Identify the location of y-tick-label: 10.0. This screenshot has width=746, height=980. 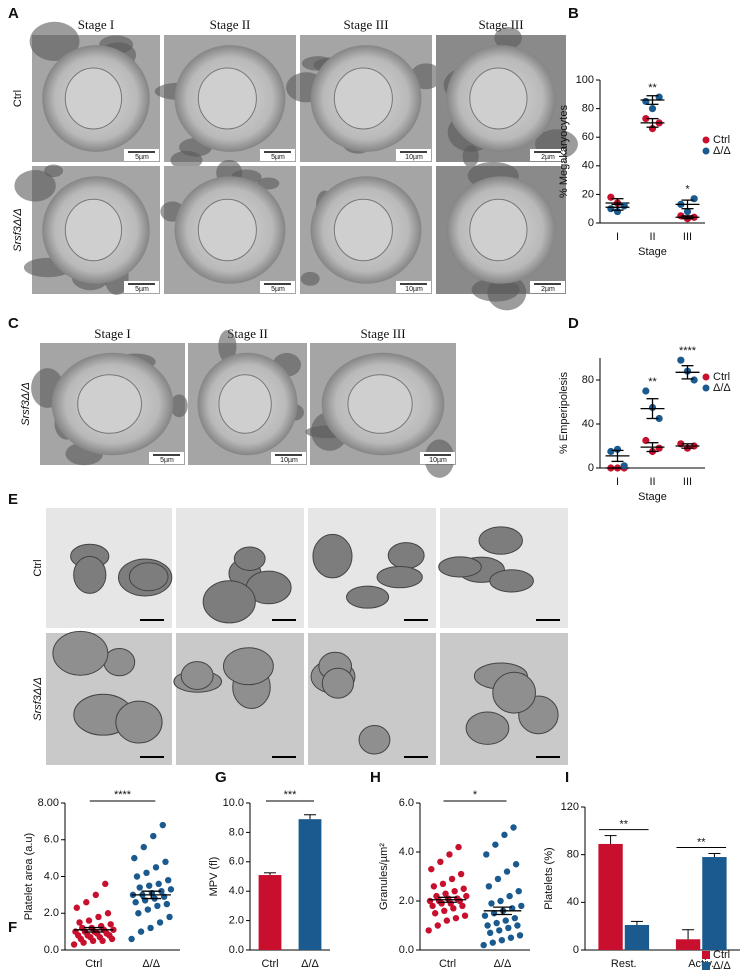
(233, 803).